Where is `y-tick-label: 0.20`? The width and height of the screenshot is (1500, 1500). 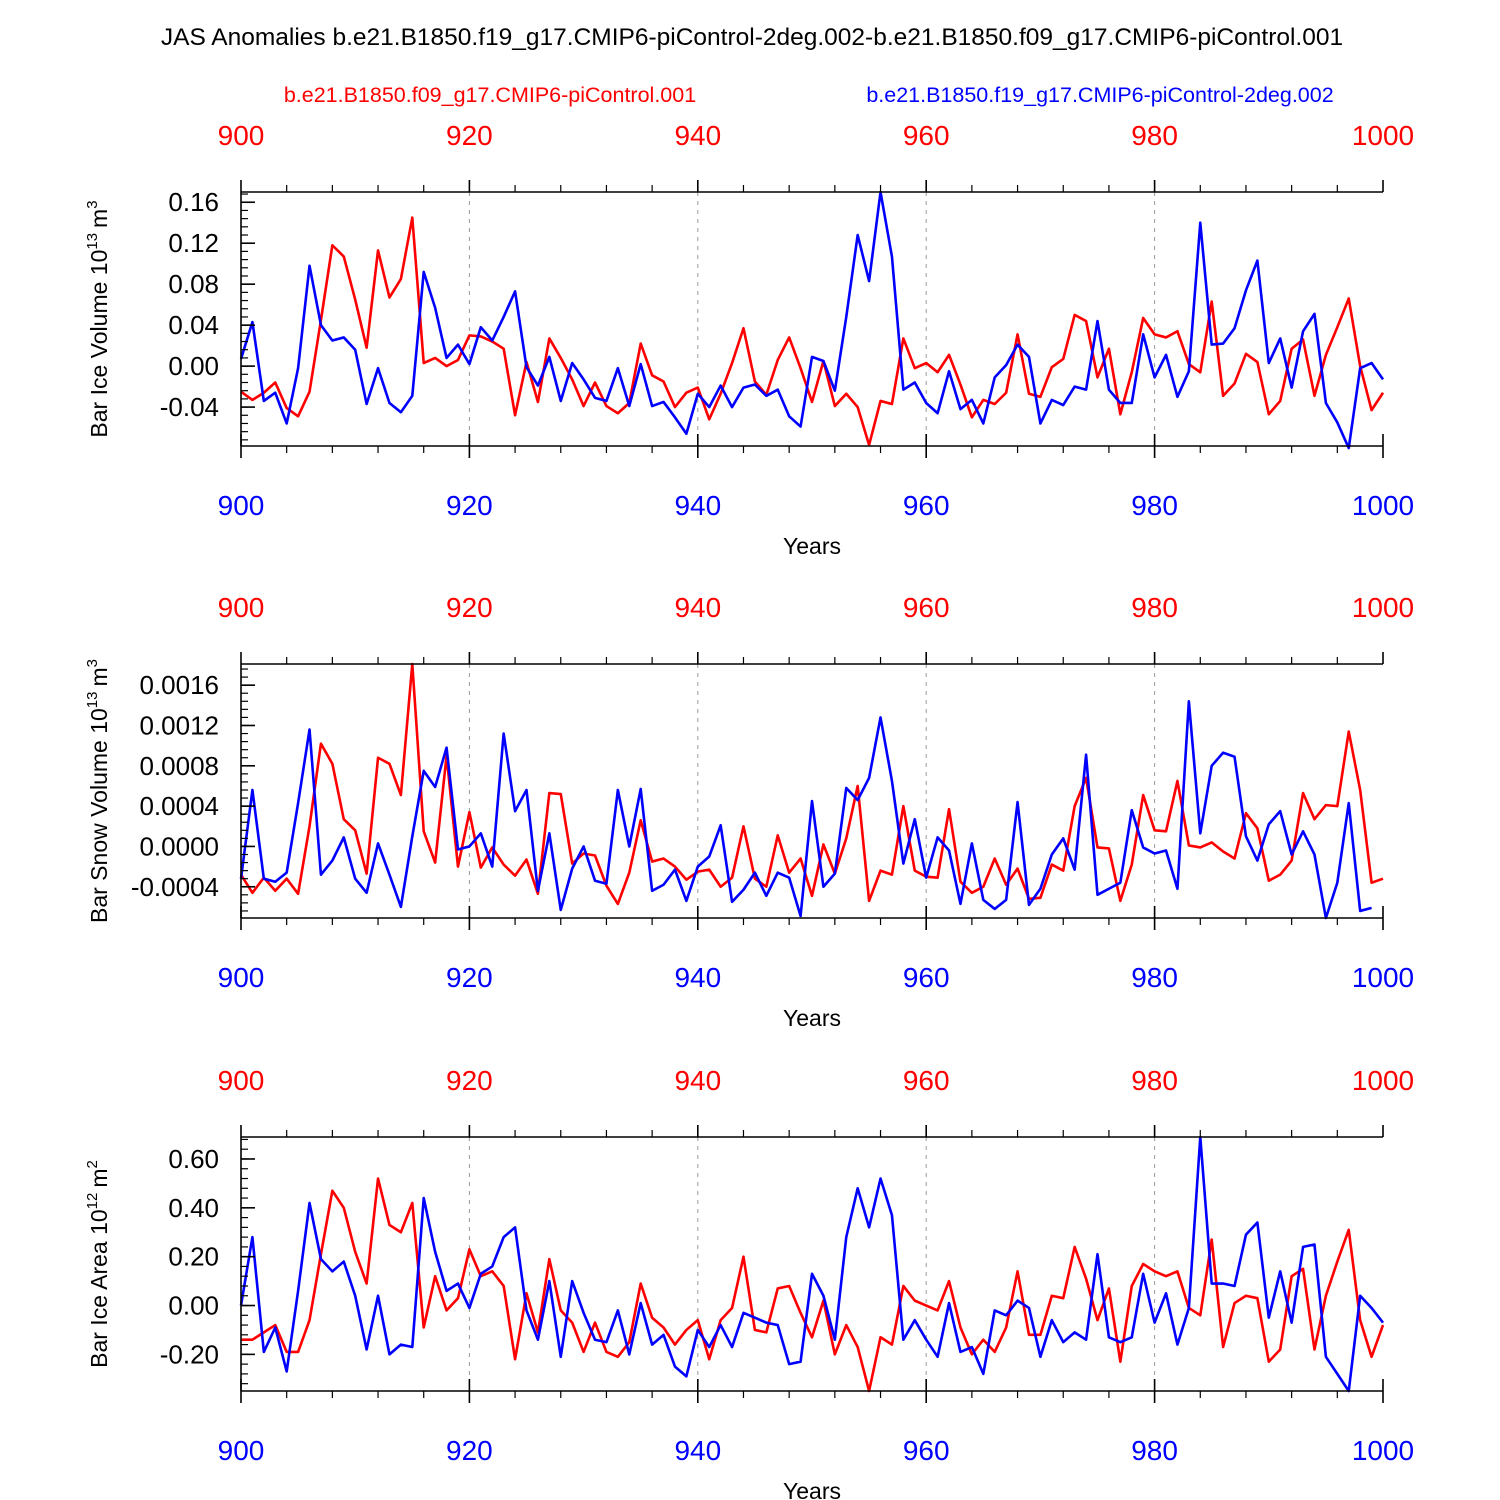
y-tick-label: 0.20 is located at coordinates (193, 1257).